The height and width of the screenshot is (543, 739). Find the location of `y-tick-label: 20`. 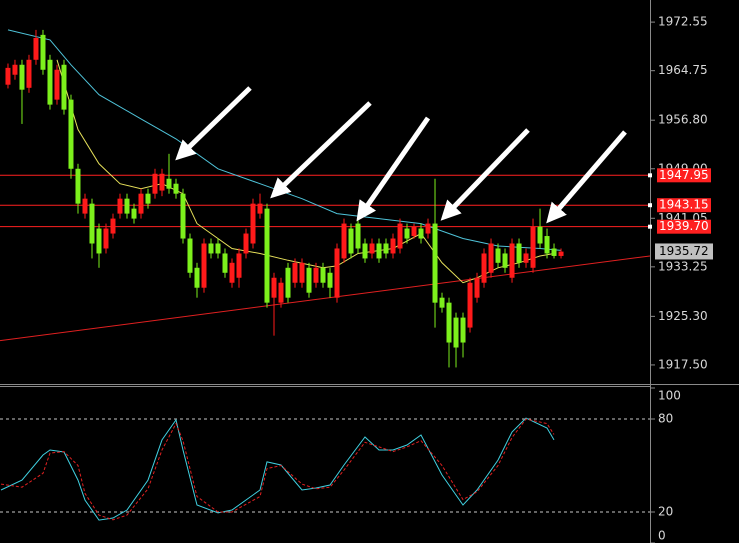

y-tick-label: 20 is located at coordinates (665, 512).